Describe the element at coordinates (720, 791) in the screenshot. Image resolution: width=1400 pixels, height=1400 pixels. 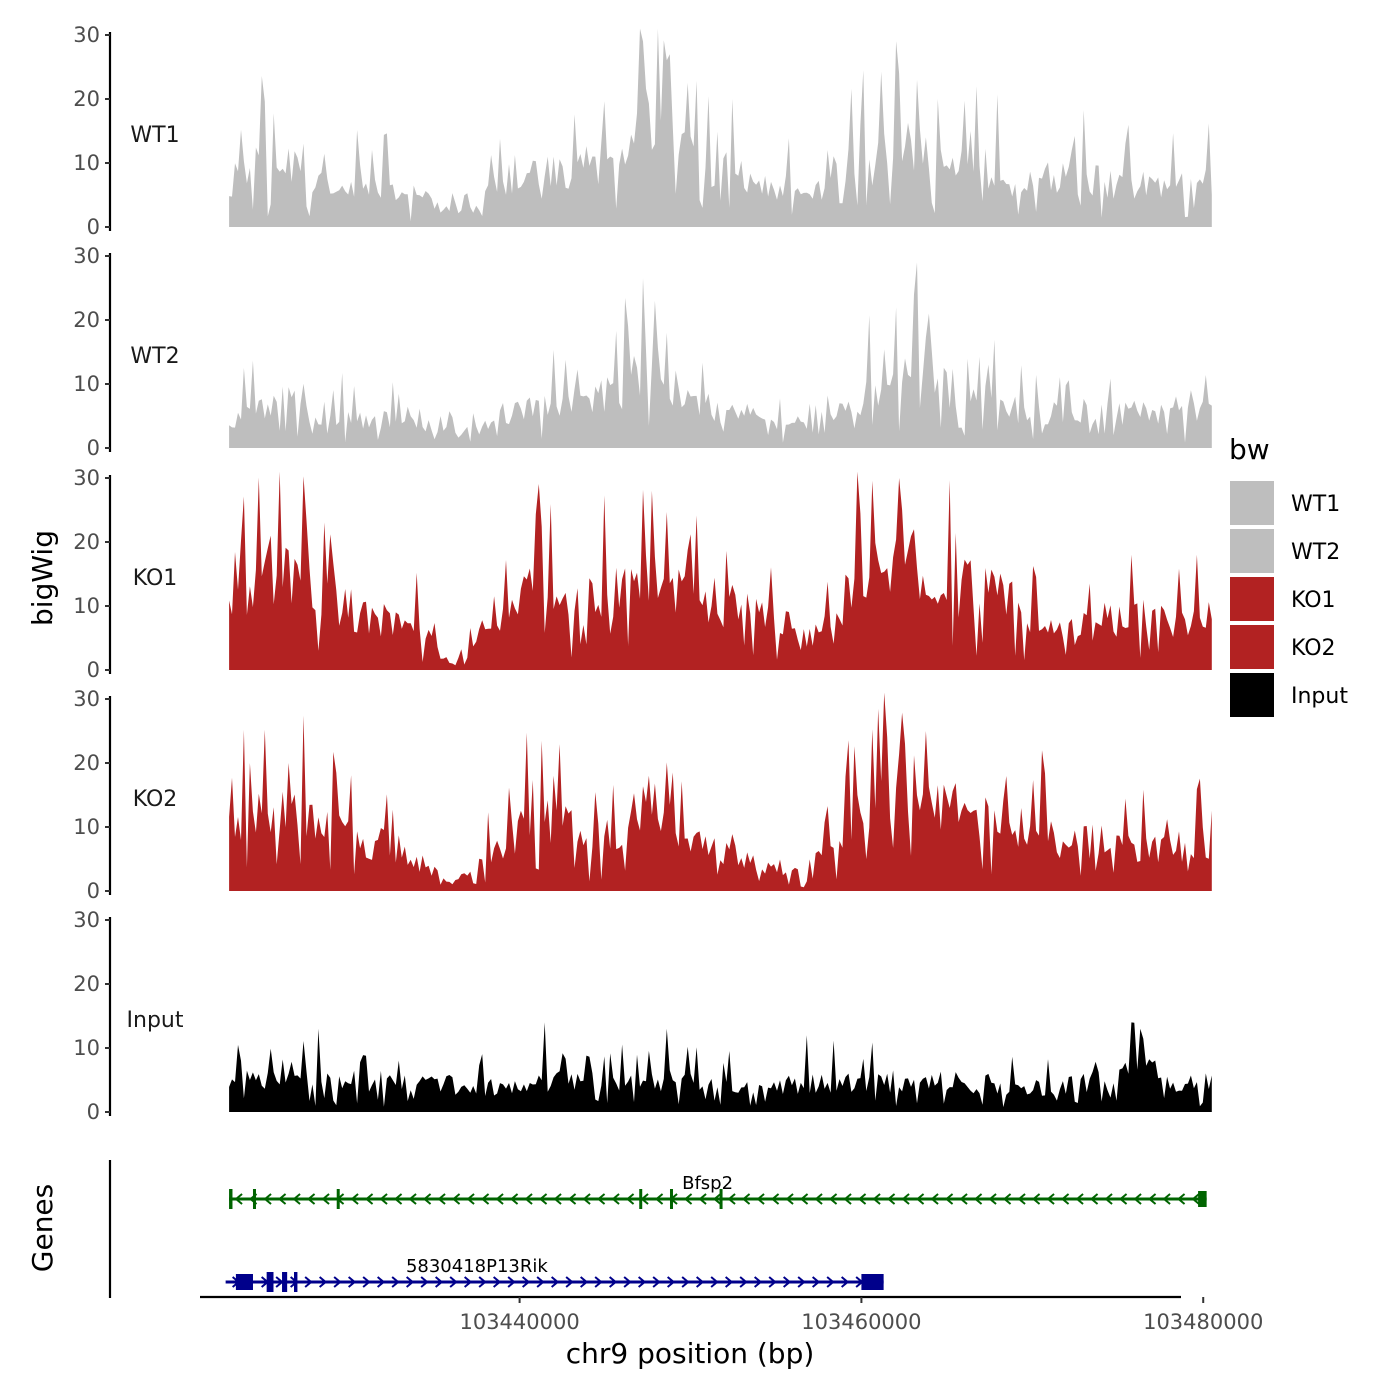
I see `signal-area-ko2` at that location.